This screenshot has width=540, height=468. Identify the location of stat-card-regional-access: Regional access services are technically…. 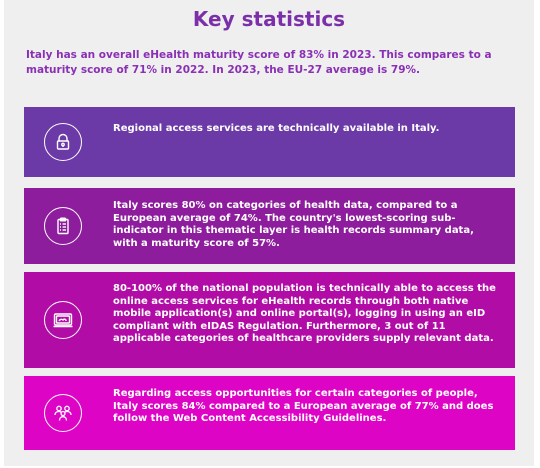
(269, 142).